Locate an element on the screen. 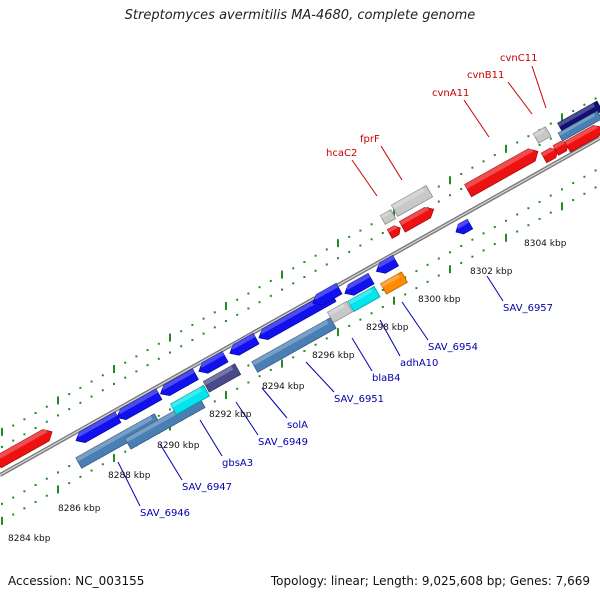  gene-label-SAV_6957: SAV_6957 is located at coordinates (528, 308).